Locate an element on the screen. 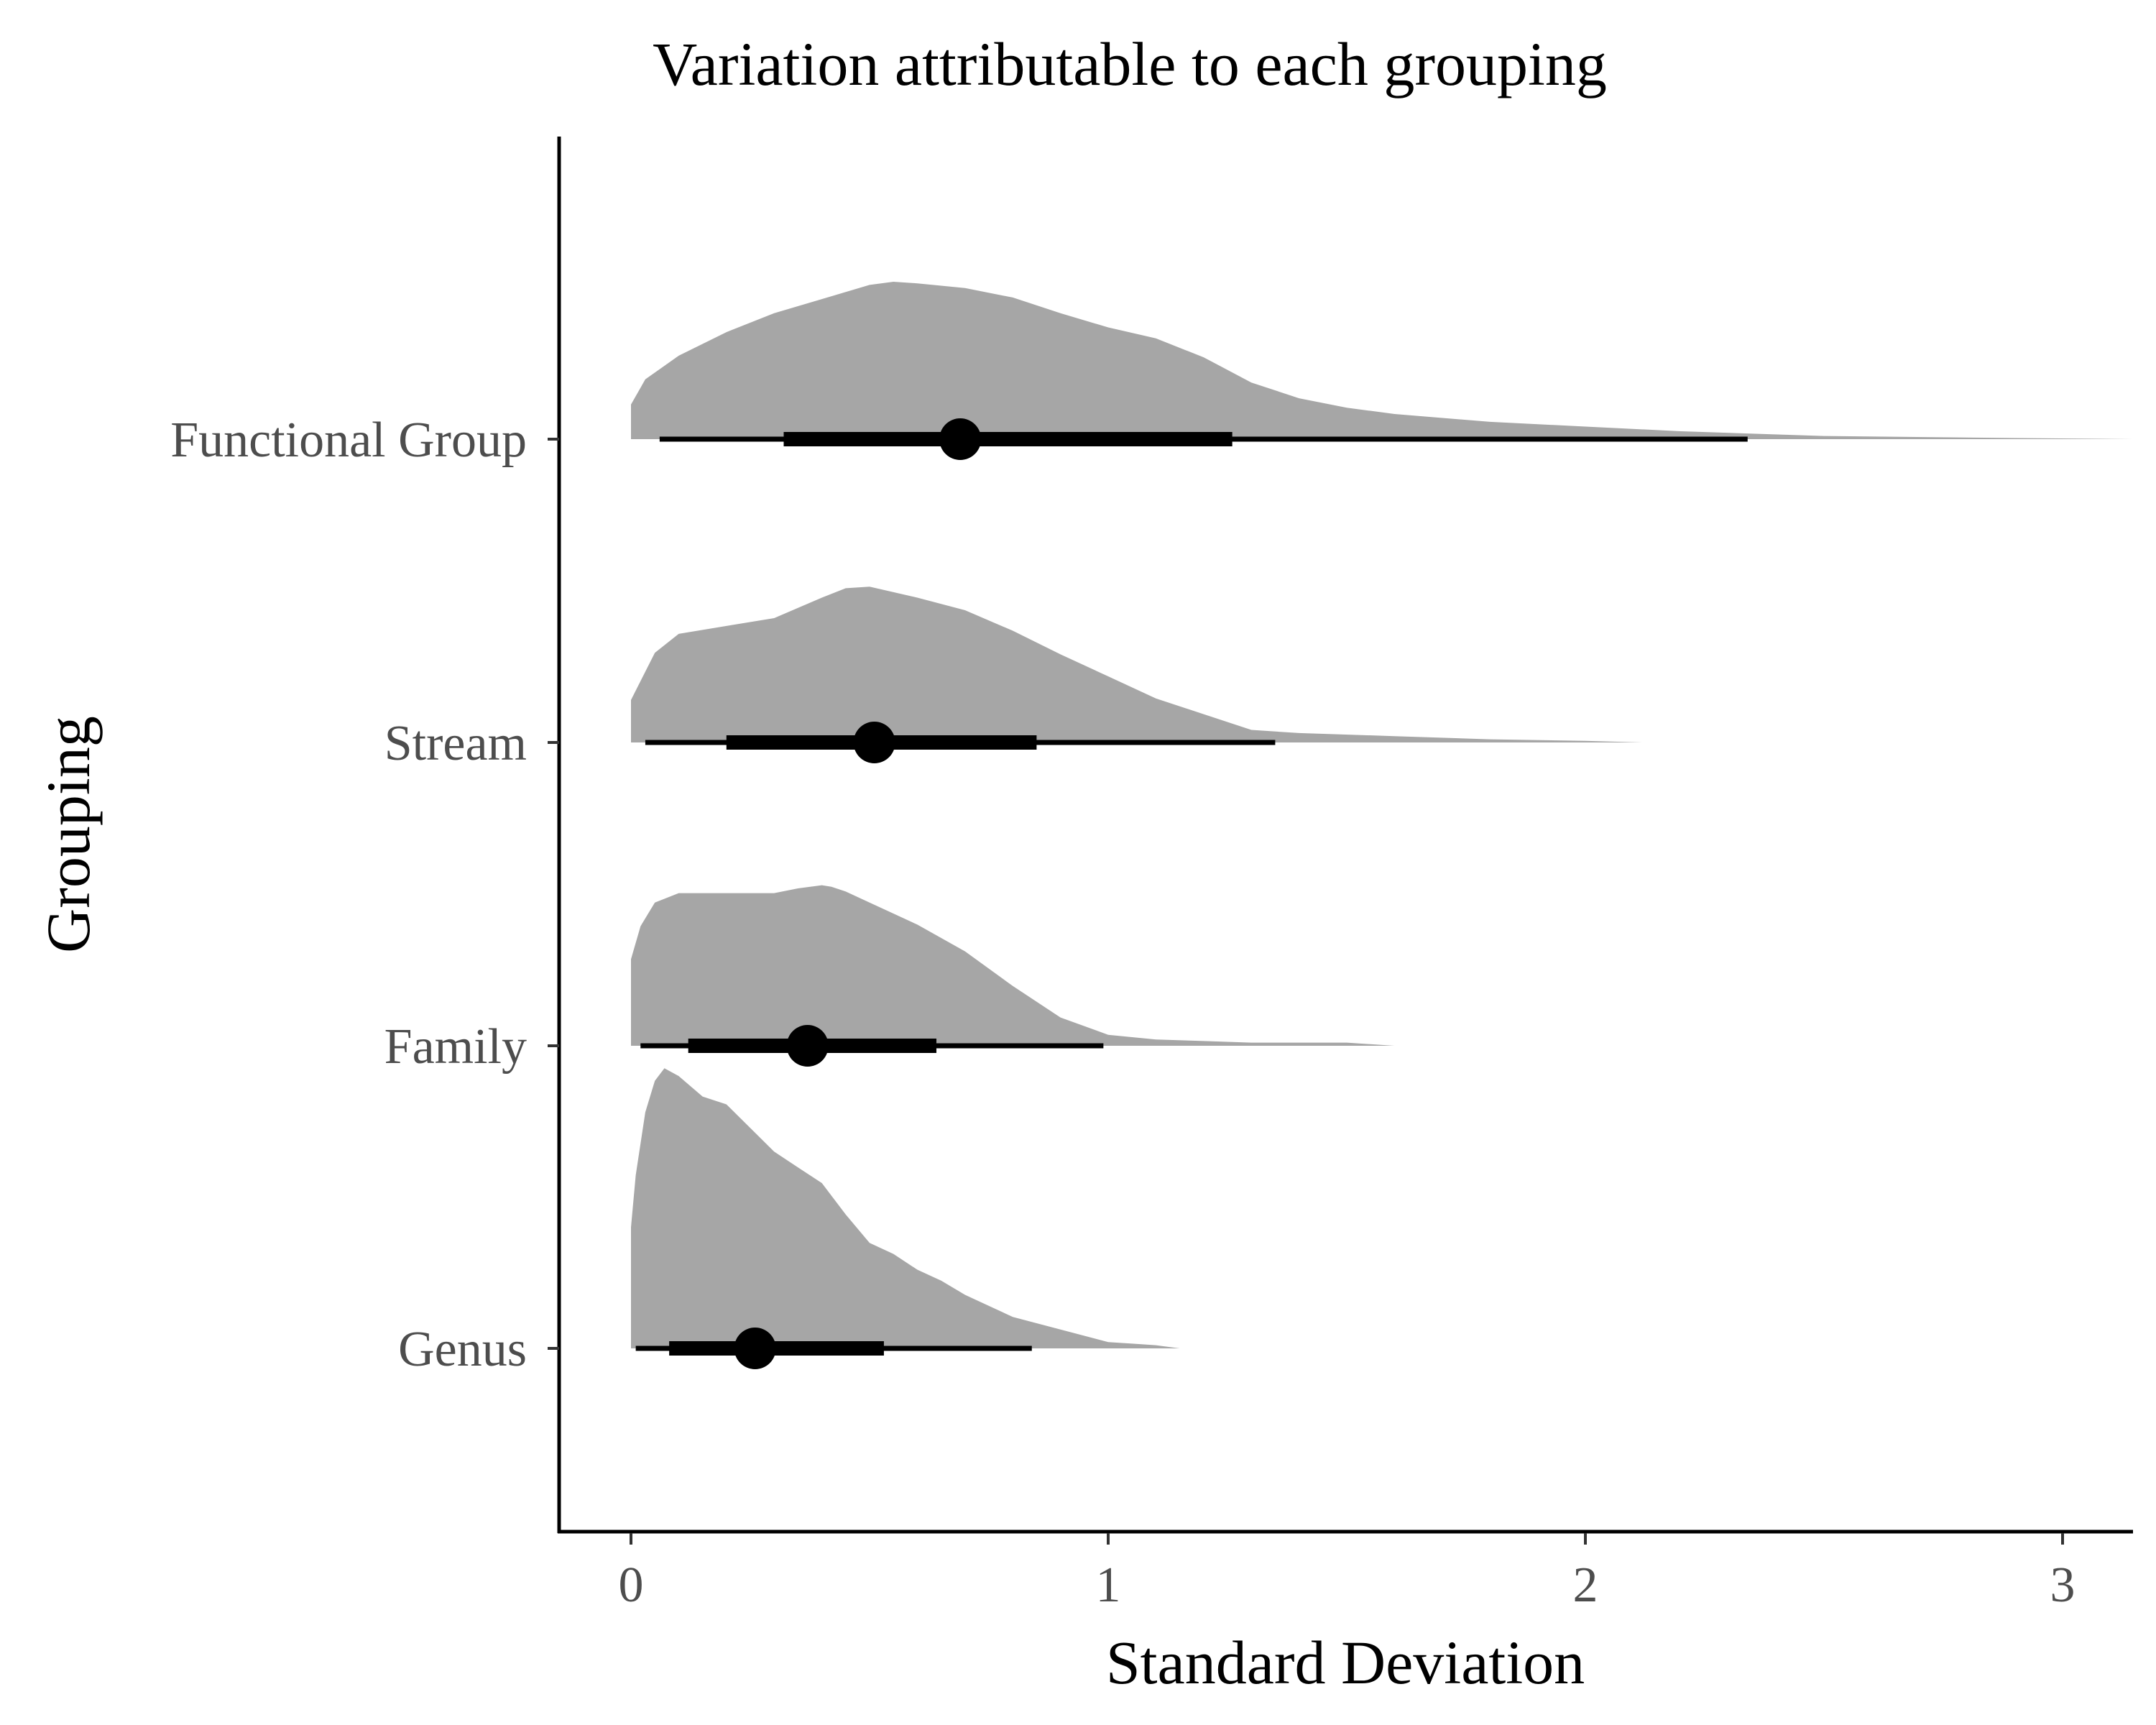 The width and height of the screenshot is (2156, 1725). x-tick-label-3: 3 is located at coordinates (2063, 1585).